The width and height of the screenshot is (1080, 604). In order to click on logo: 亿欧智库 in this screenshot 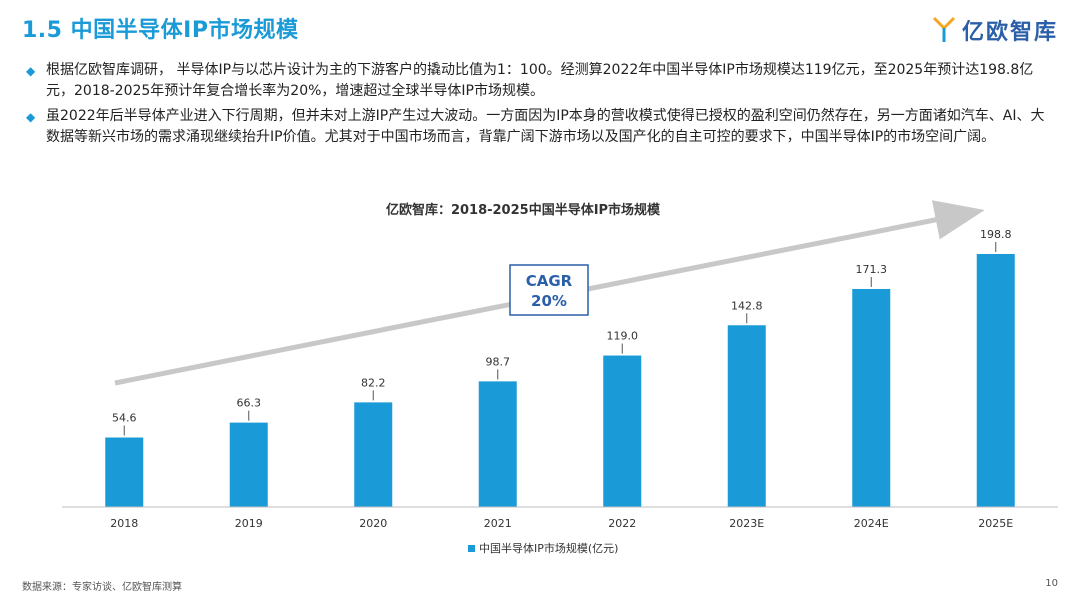, I will do `click(995, 30)`.